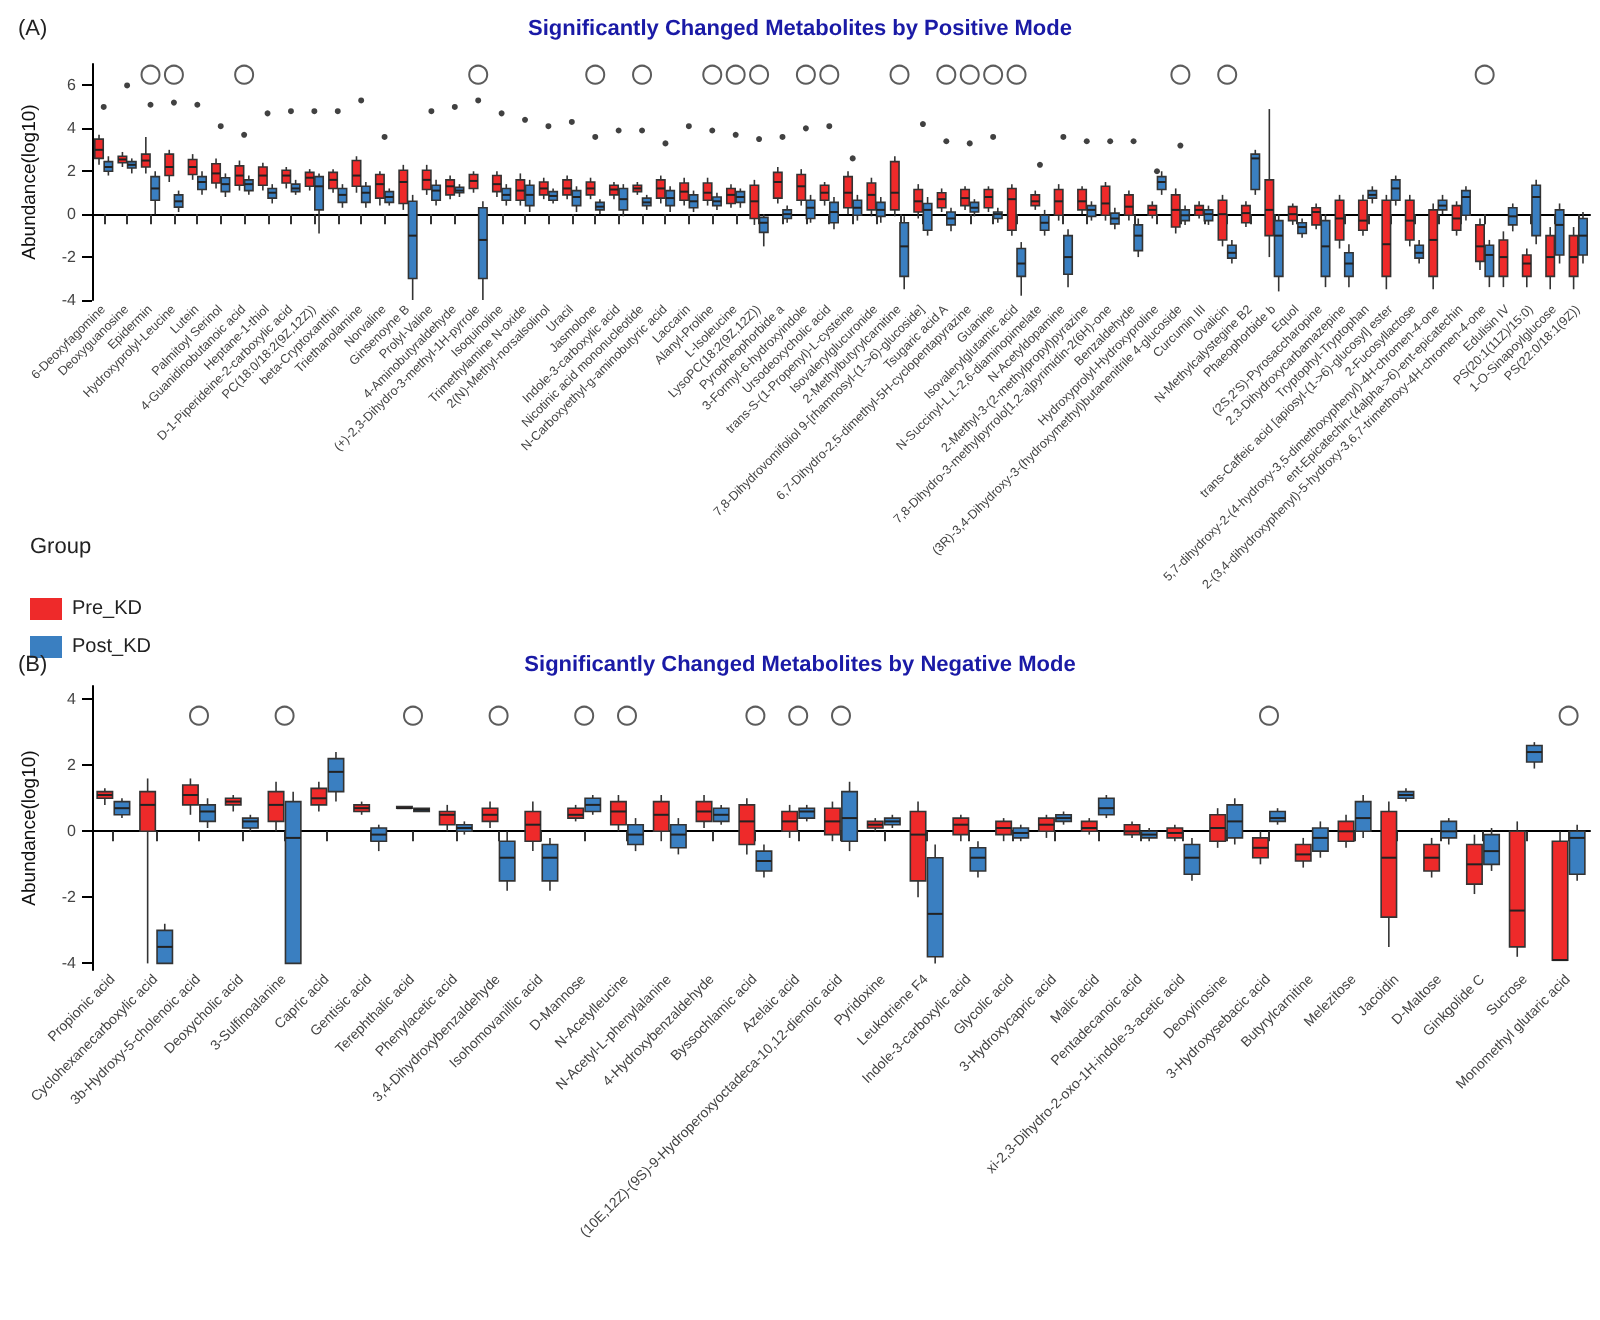 The image size is (1600, 1320). I want to click on y-tick-label: 6, so click(72, 85).